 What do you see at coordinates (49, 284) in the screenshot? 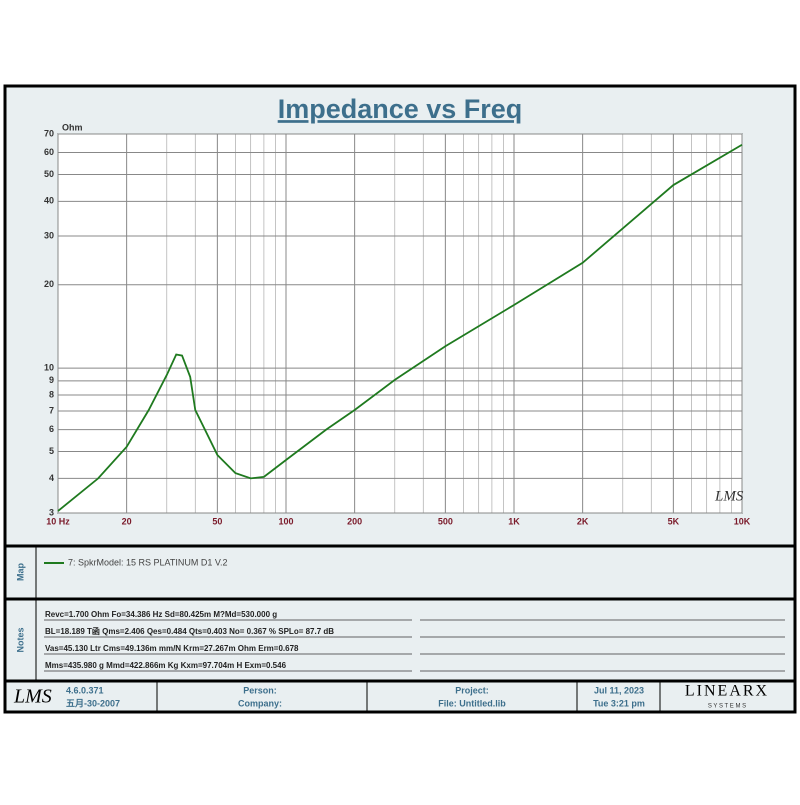
I see `y-tick-label: 20` at bounding box center [49, 284].